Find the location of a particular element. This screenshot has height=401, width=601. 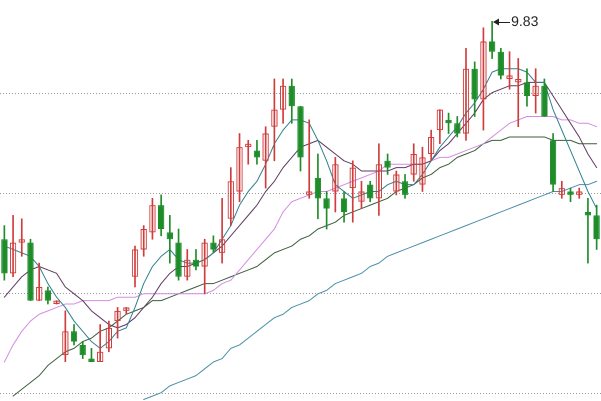

annotation: 9.83 is located at coordinates (525, 20).